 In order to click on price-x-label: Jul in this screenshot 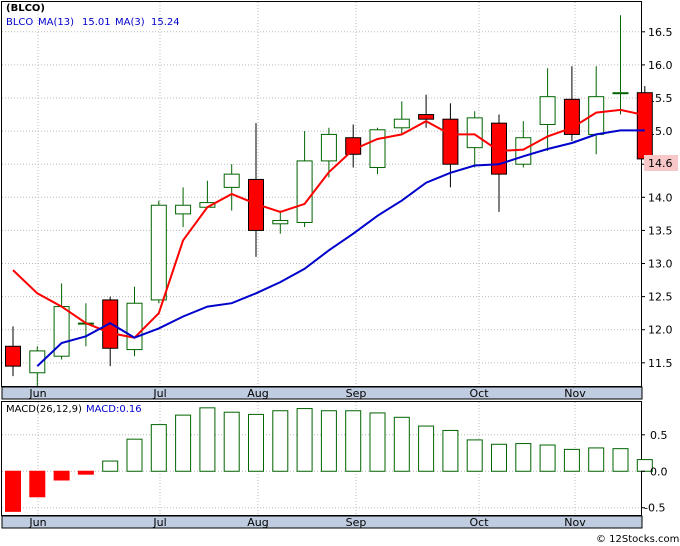, I will do `click(159, 393)`.